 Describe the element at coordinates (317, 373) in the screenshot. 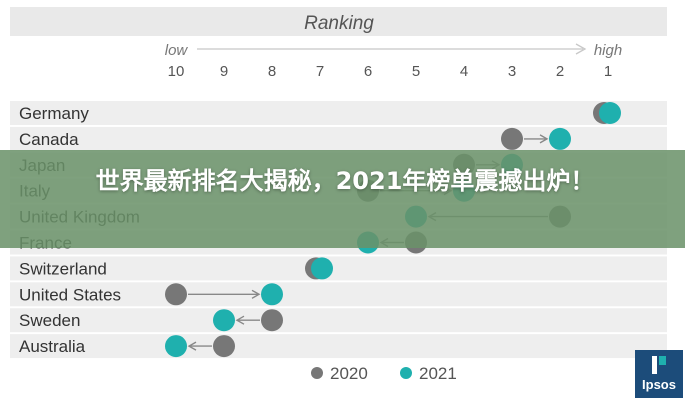

I see `legend-2020-dot` at that location.